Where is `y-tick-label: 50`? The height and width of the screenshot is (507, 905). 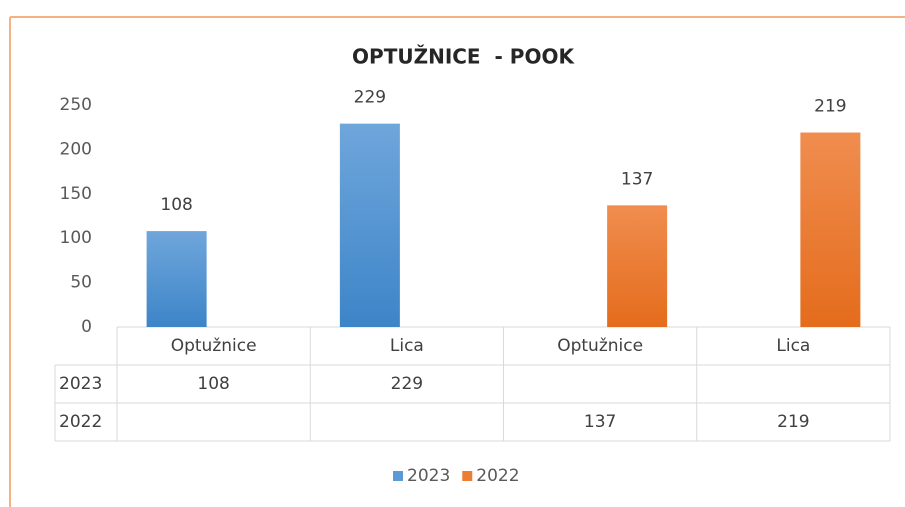
y-tick-label: 50 is located at coordinates (81, 283).